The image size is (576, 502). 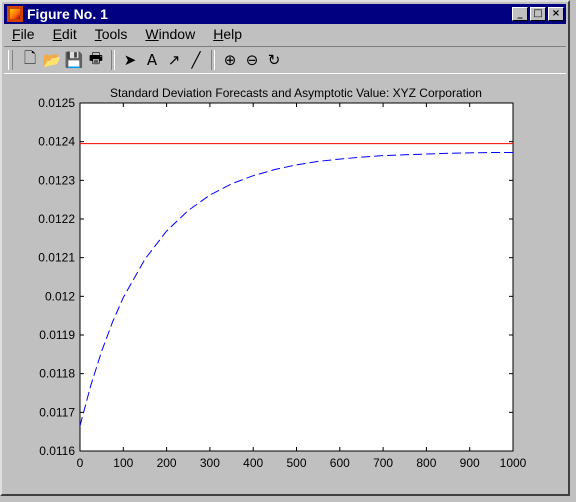 What do you see at coordinates (111, 34) in the screenshot?
I see `menu-tools: Tools` at bounding box center [111, 34].